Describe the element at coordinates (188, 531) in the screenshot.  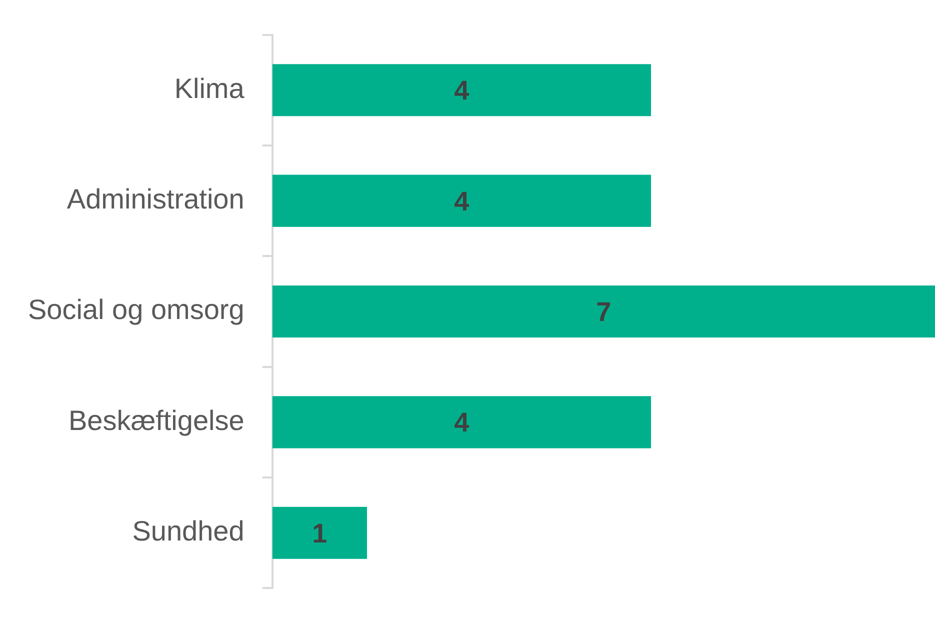
I see `y-tick-label: Sundhed` at that location.